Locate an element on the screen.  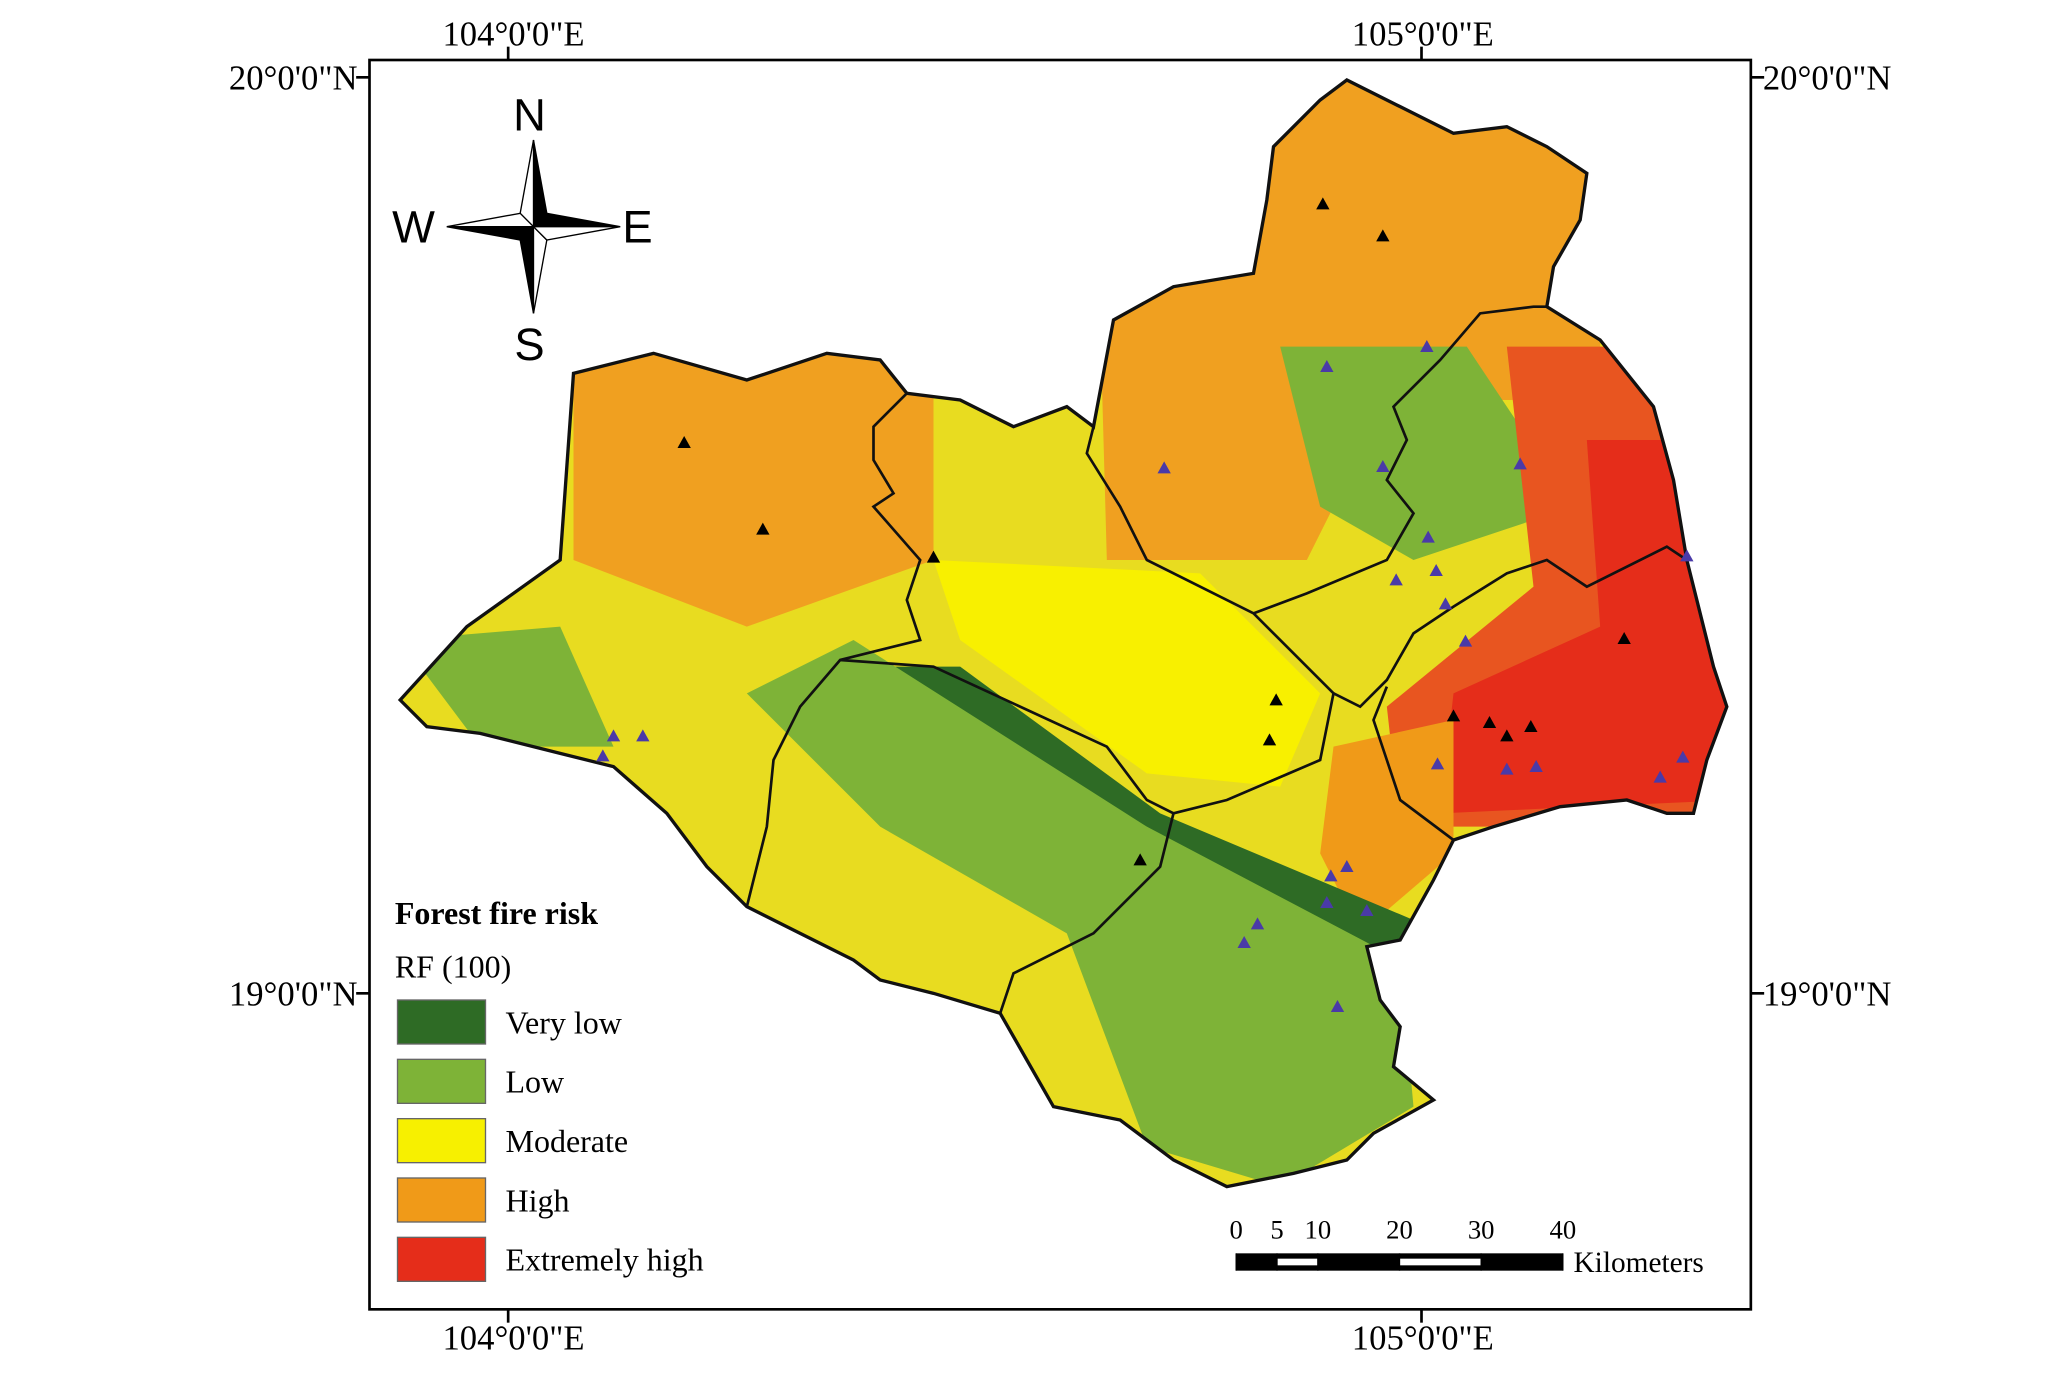
compass-rose is located at coordinates (533, 226).